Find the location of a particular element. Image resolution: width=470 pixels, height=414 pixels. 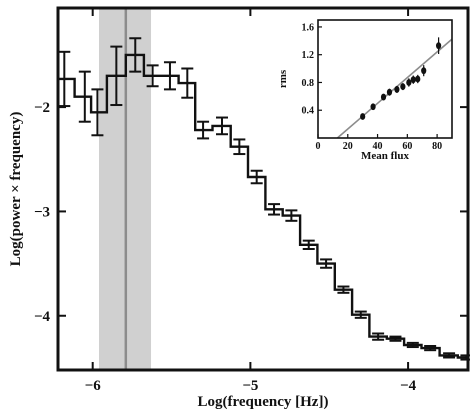

inset-y-tick-label: 0.4 is located at coordinates (308, 111).